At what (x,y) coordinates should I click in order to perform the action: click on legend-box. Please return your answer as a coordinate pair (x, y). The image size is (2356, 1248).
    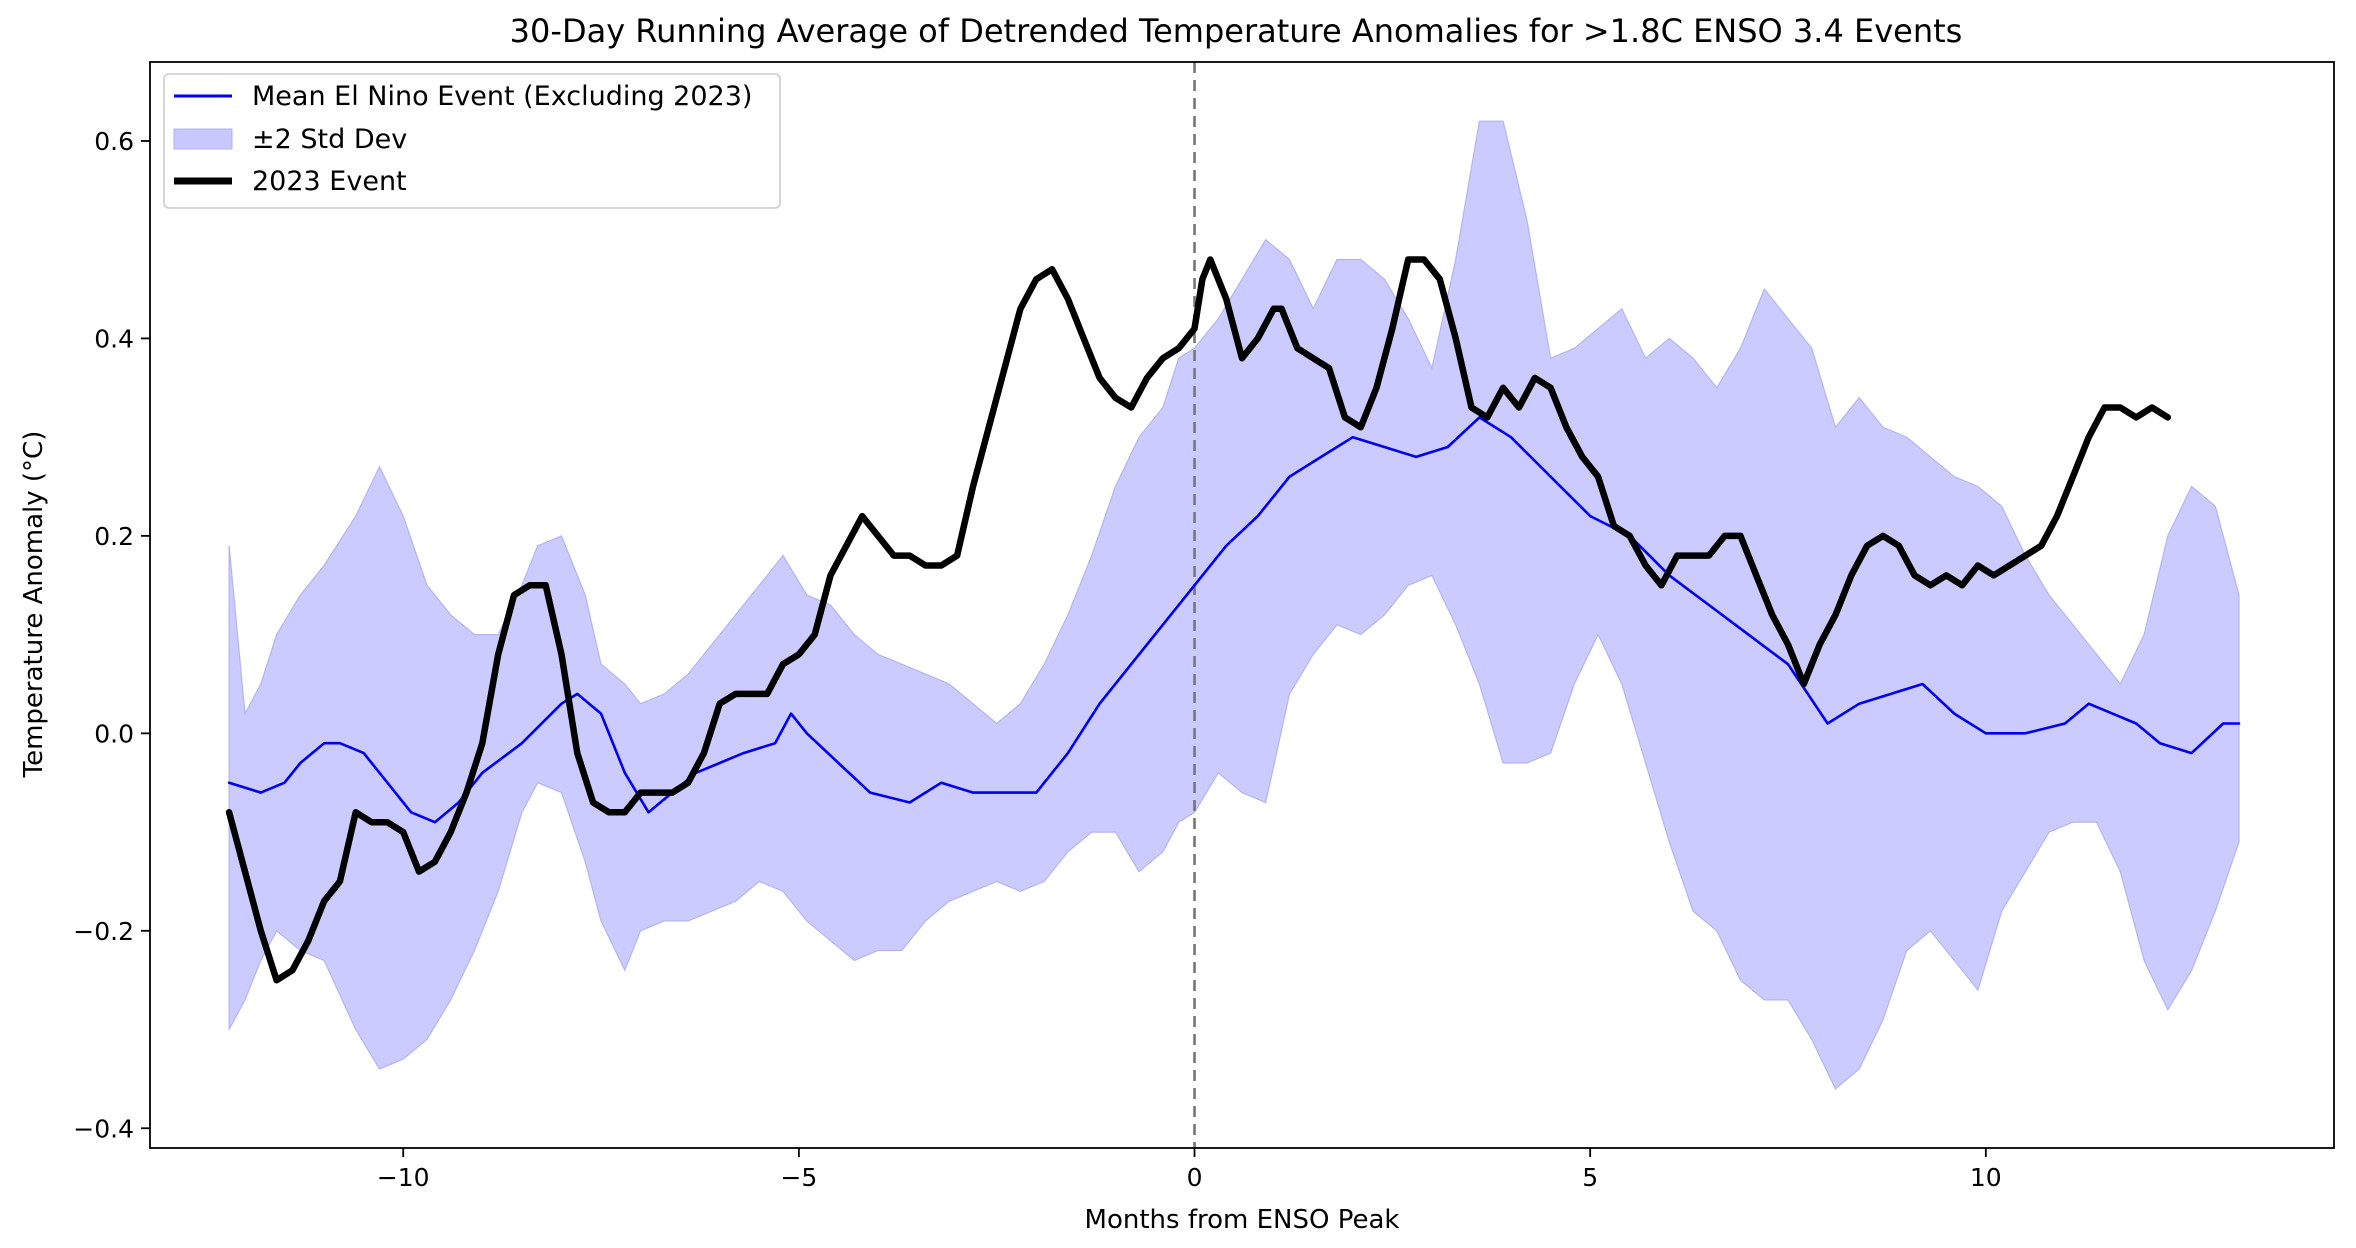
    Looking at the image, I should click on (472, 141).